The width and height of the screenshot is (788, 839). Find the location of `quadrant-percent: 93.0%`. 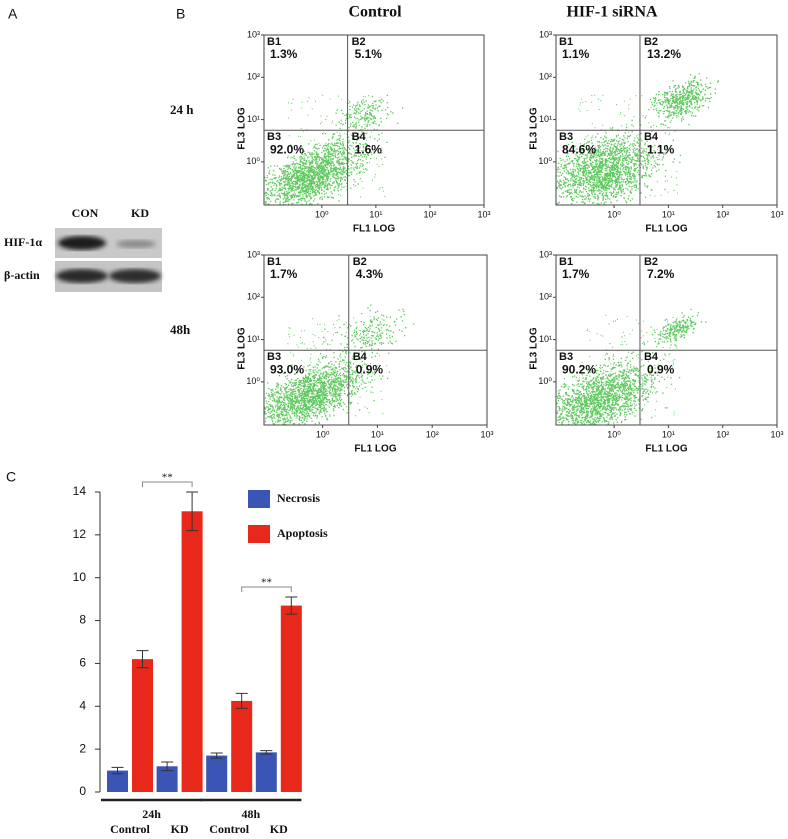

quadrant-percent: 93.0% is located at coordinates (287, 369).